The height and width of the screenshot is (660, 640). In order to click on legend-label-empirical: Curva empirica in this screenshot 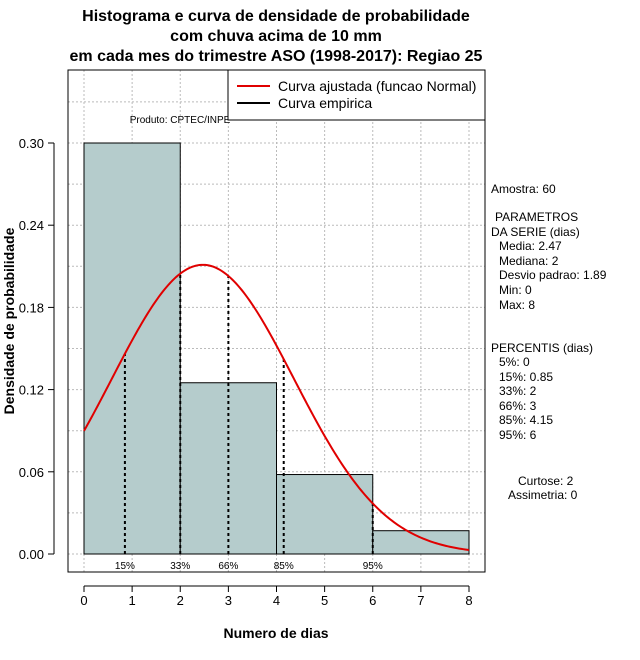, I will do `click(325, 103)`.